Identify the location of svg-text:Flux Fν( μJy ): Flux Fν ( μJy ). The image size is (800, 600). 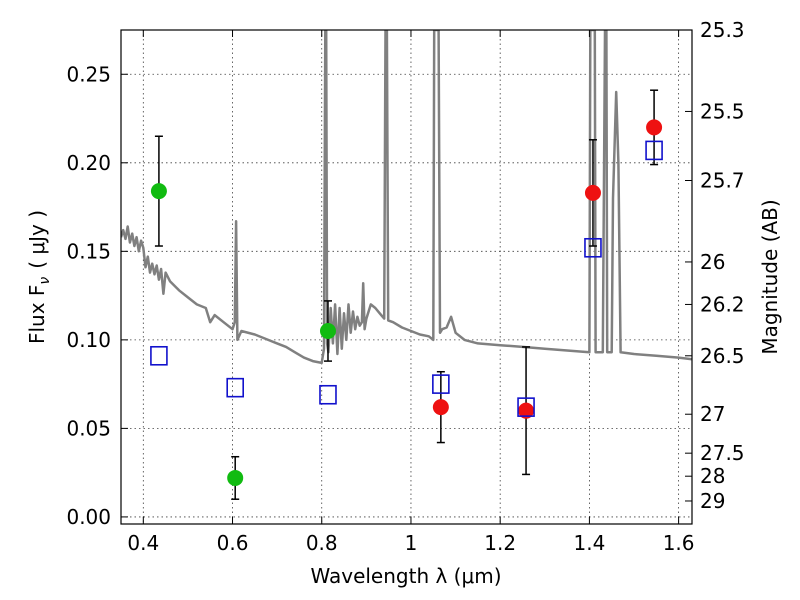
(39, 277).